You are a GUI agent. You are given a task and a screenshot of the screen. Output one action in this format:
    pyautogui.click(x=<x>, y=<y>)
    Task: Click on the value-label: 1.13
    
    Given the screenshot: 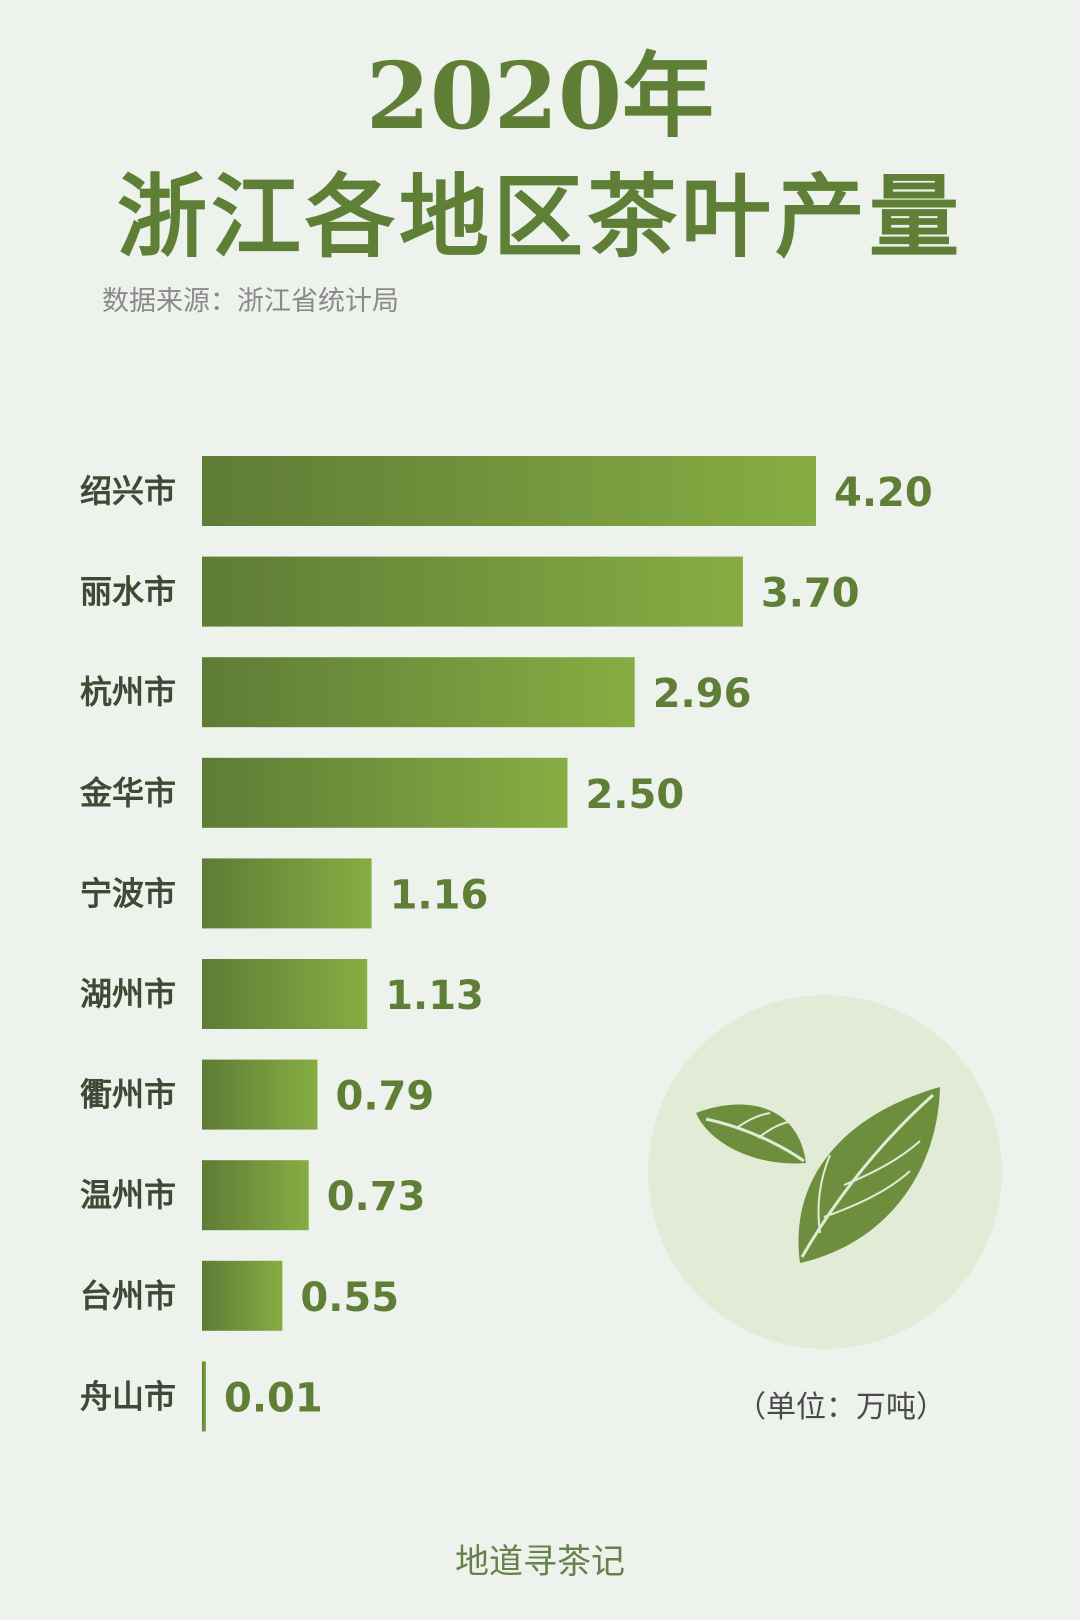 What is the action you would take?
    pyautogui.click(x=434, y=996)
    